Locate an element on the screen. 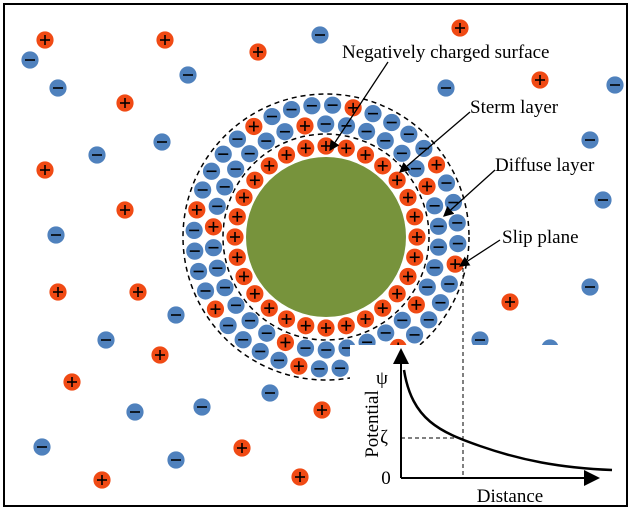  diffuse-label: Diffuse layer is located at coordinates (545, 165).